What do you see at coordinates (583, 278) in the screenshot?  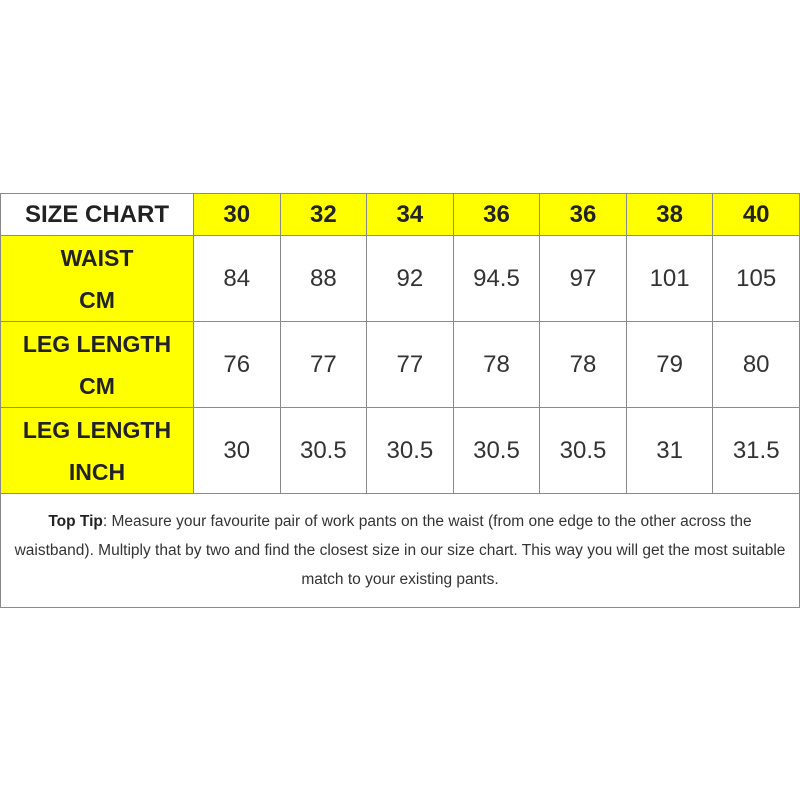 I see `cell: 97` at bounding box center [583, 278].